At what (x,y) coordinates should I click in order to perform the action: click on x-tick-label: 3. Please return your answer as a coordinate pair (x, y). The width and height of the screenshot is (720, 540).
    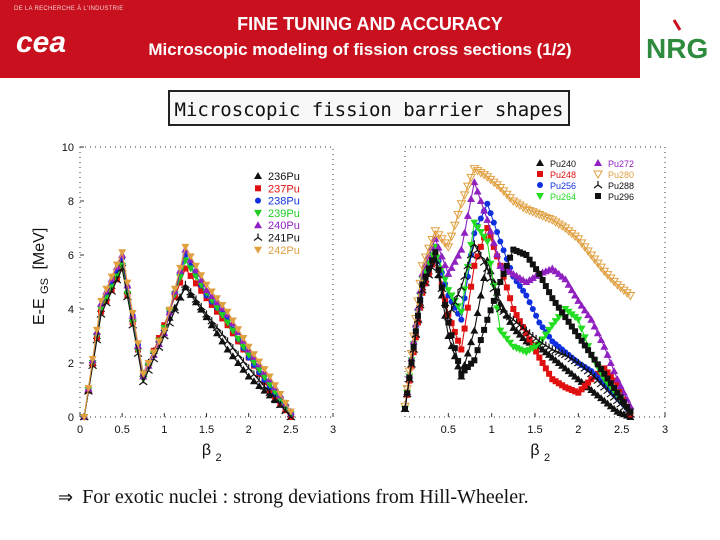
    Looking at the image, I should click on (665, 430).